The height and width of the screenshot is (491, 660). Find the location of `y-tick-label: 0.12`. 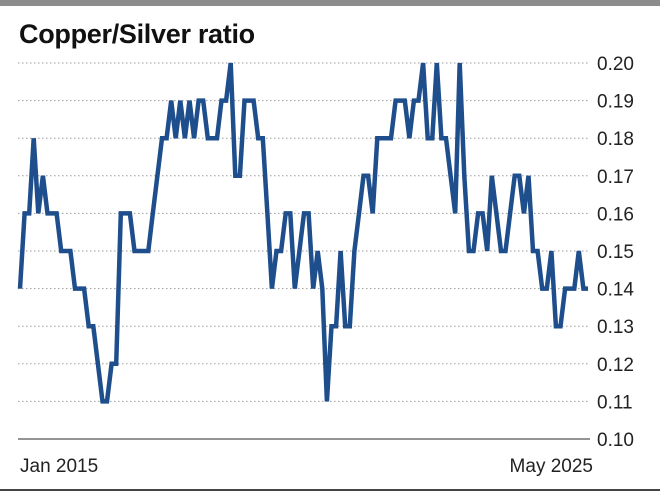

y-tick-label: 0.12 is located at coordinates (615, 365).